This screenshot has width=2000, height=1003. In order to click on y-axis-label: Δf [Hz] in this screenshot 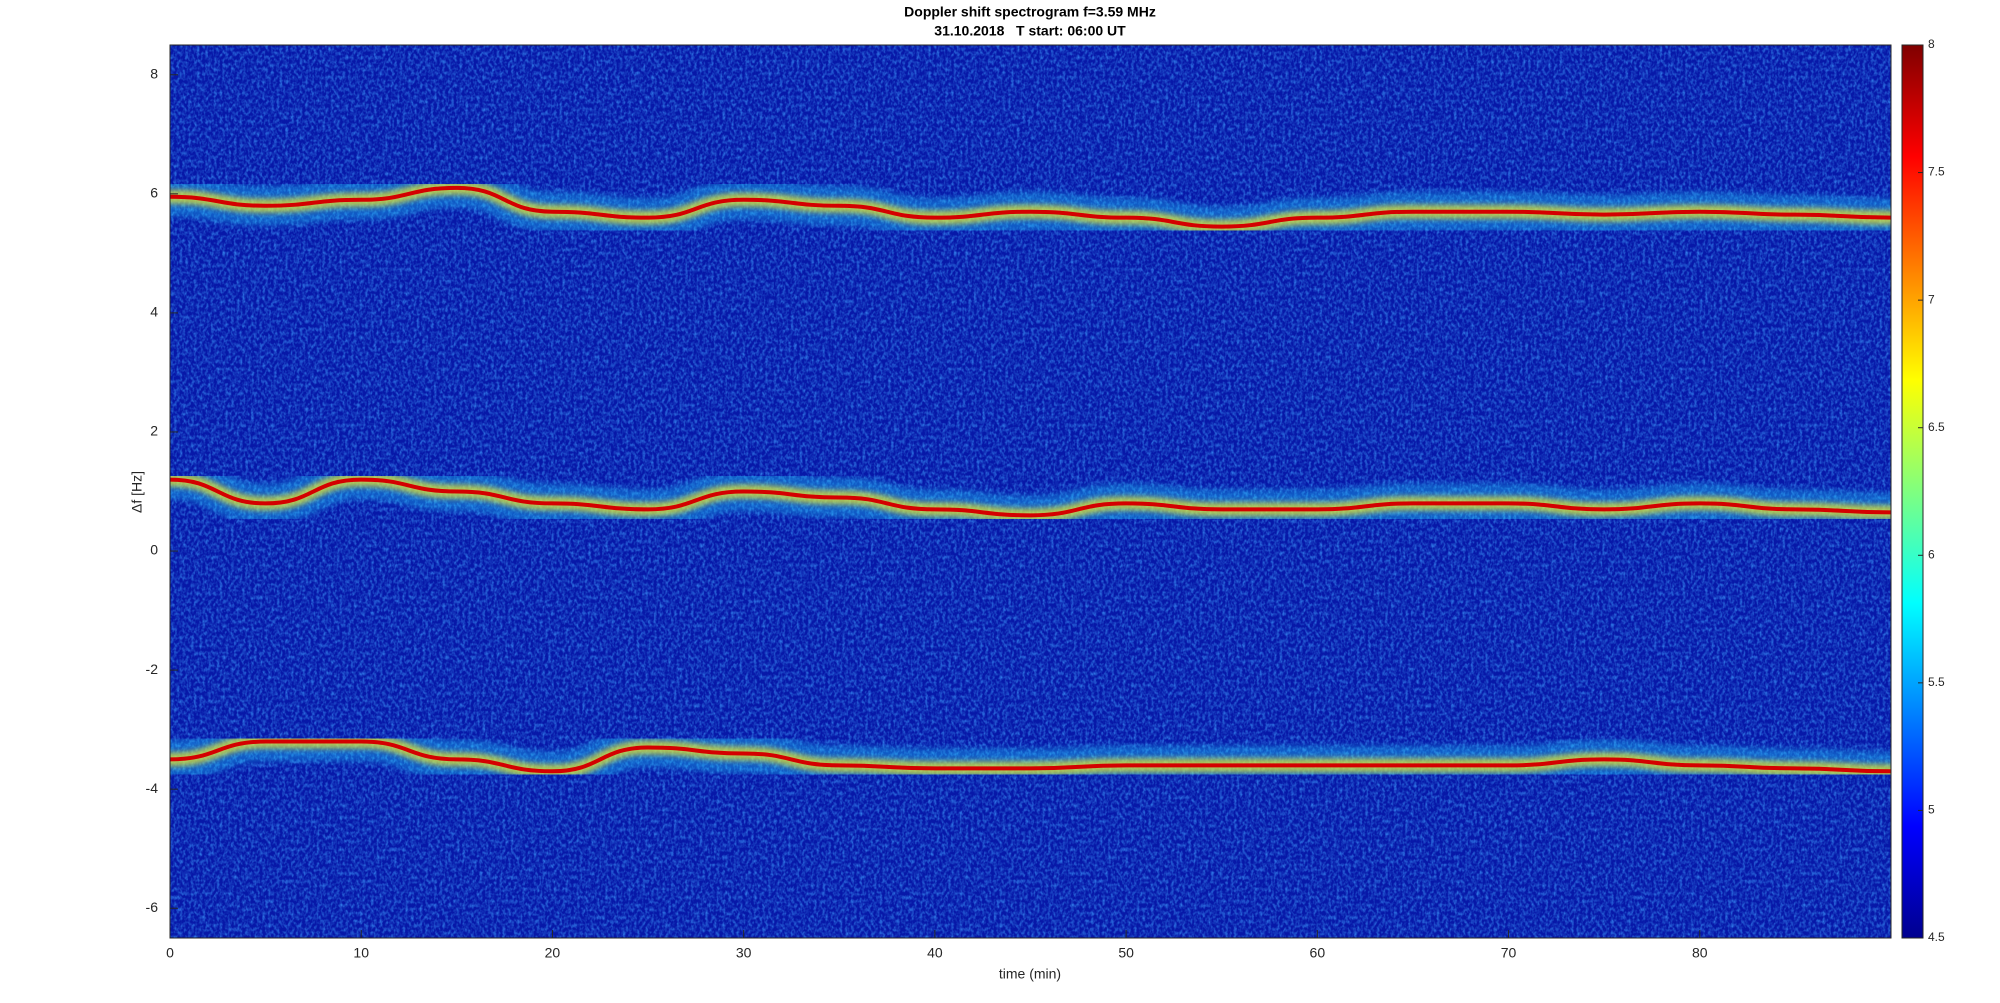, I will do `click(137, 492)`.